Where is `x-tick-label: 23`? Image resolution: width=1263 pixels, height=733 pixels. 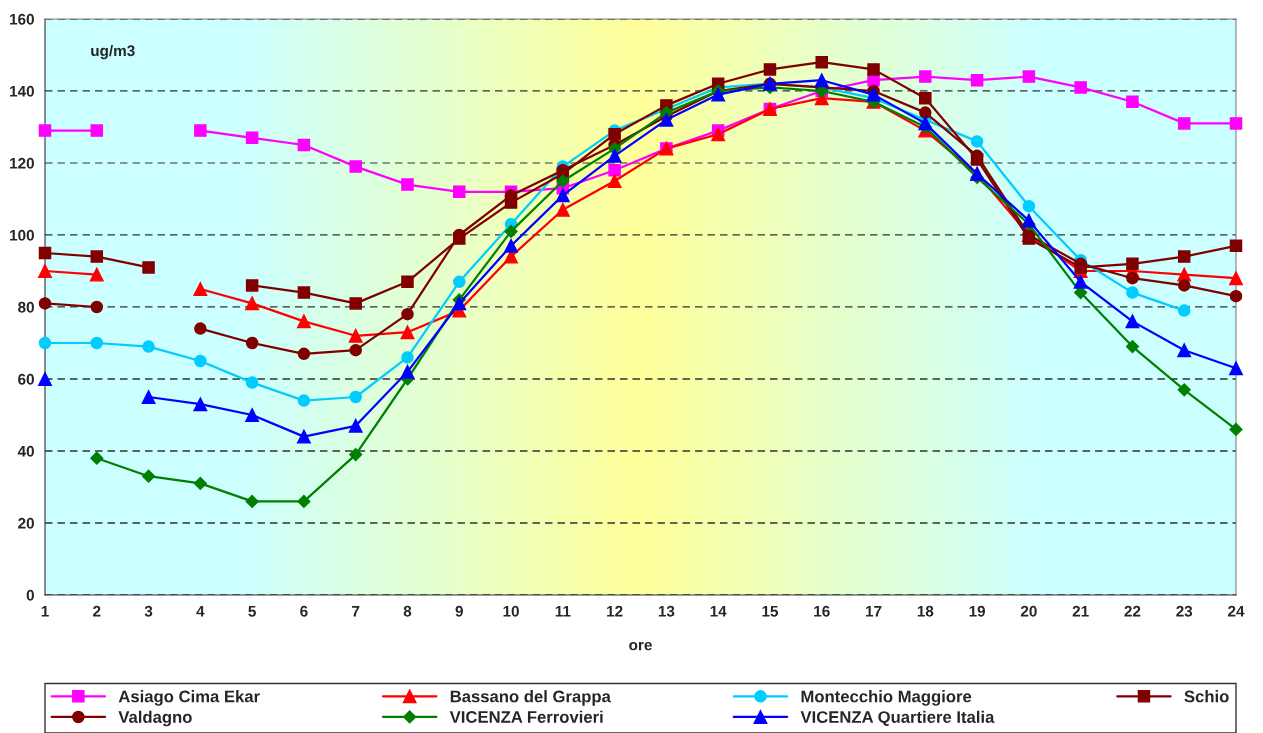 x-tick-label: 23 is located at coordinates (1184, 611).